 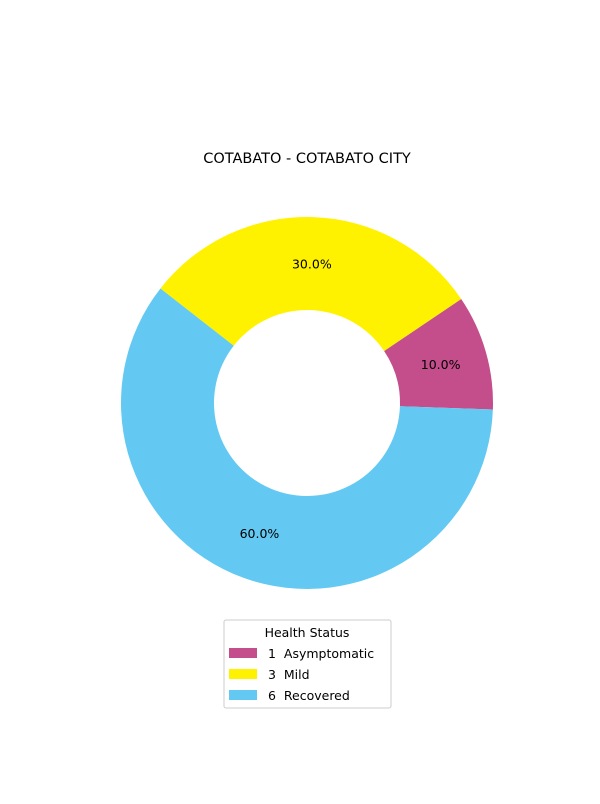 What do you see at coordinates (311, 284) in the screenshot?
I see `slice-mild` at bounding box center [311, 284].